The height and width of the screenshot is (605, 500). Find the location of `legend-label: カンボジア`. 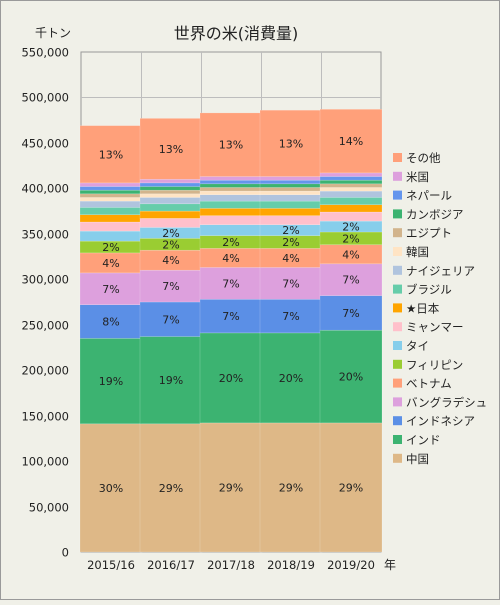

legend-label: カンボジア is located at coordinates (435, 214).